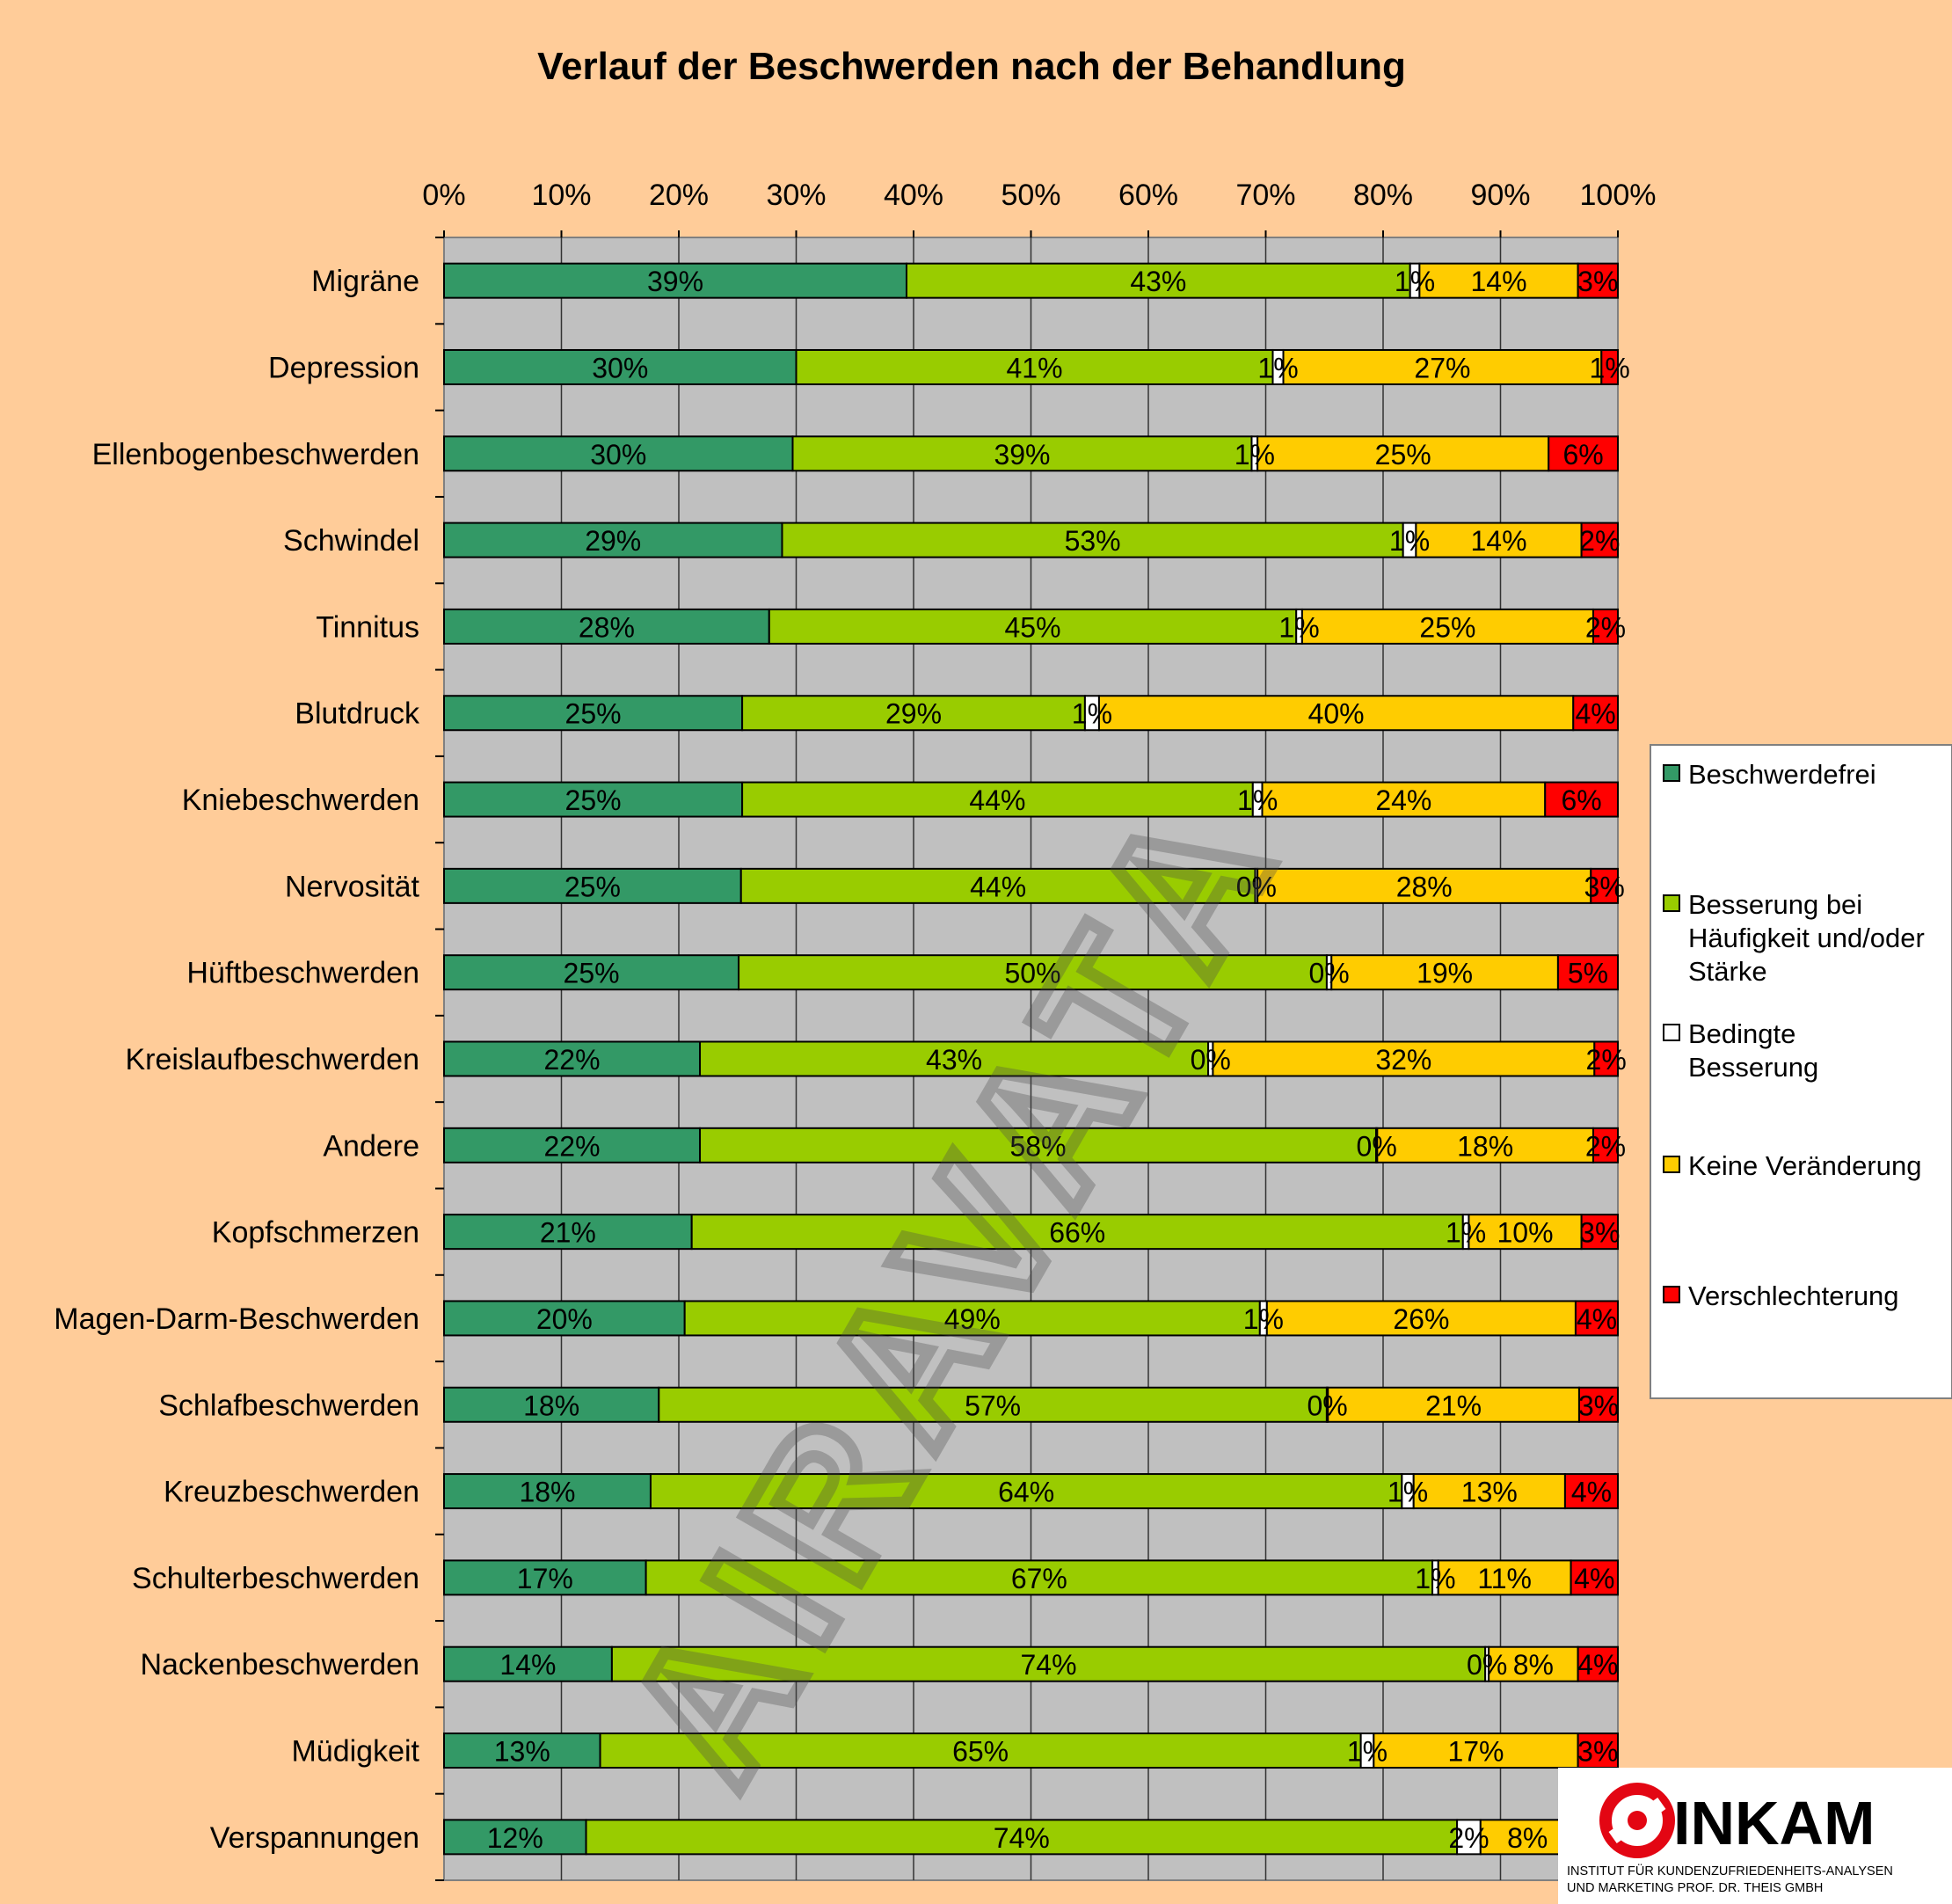 The height and width of the screenshot is (1904, 1952). I want to click on category-label: Kniebeschwerden, so click(301, 800).